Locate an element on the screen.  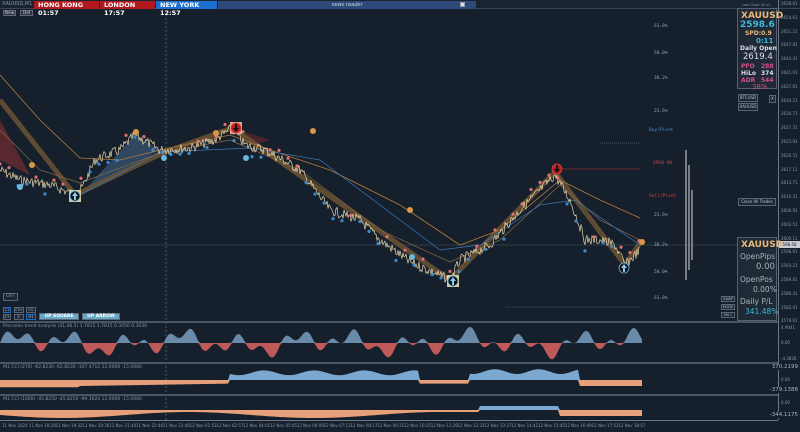
zoom-out-button: Z- is located at coordinates (19, 317).